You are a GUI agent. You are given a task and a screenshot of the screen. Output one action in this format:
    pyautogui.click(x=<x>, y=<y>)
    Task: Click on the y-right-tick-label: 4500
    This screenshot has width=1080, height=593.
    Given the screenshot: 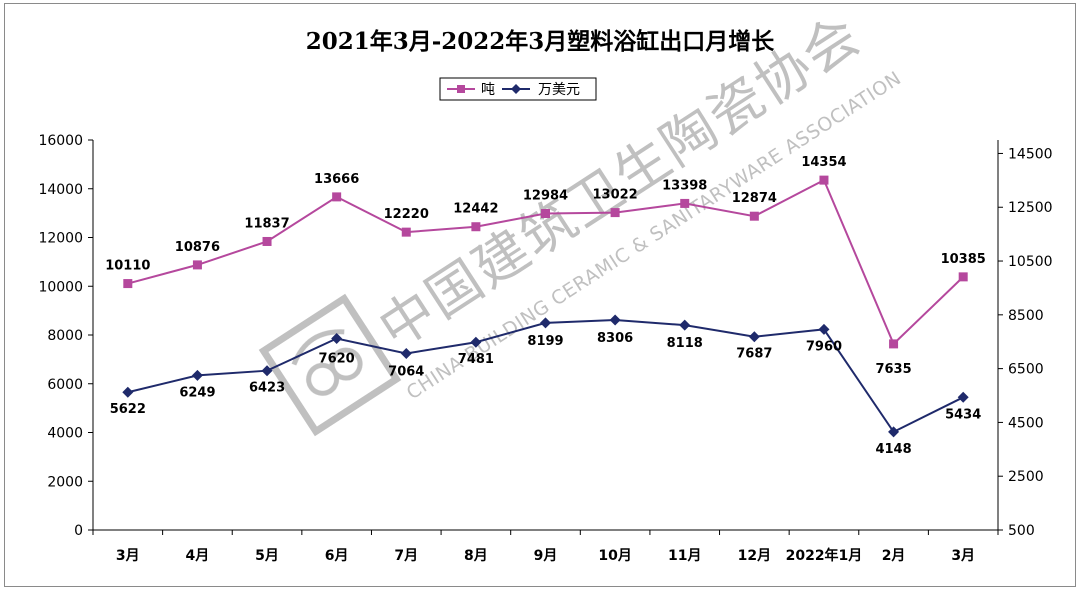 What is the action you would take?
    pyautogui.click(x=1026, y=423)
    